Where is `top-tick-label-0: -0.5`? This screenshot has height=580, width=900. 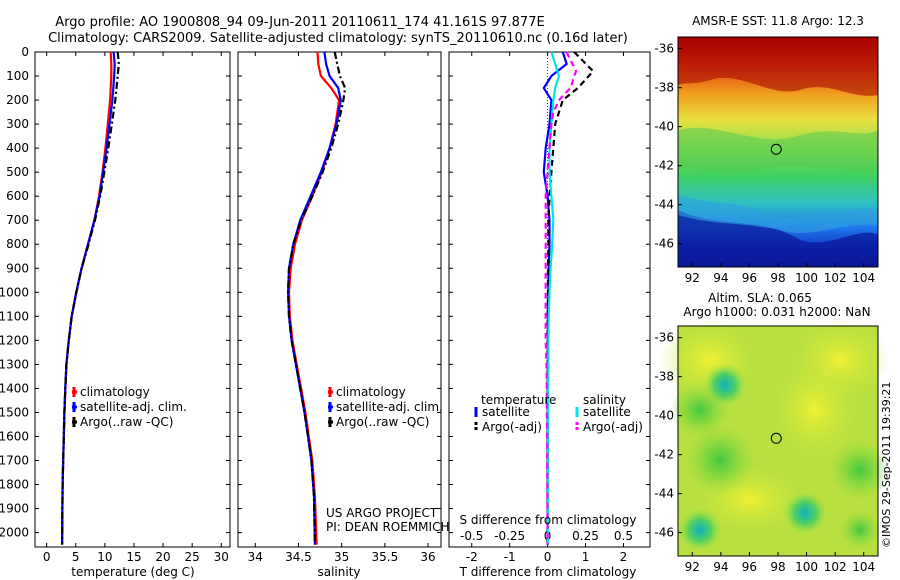 top-tick-label-0: -0.5 is located at coordinates (471, 536).